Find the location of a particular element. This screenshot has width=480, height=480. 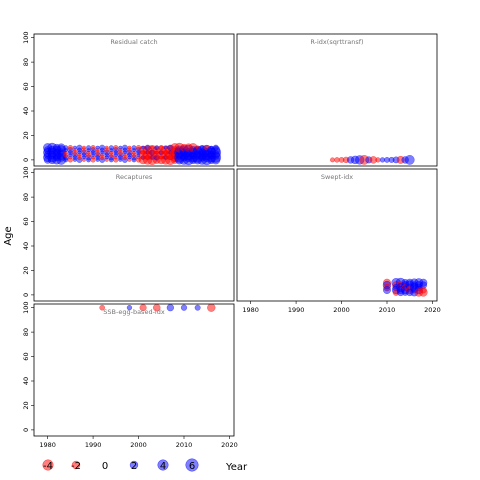

panel-2: R-idx(sqrttransf) is located at coordinates (337, 100).